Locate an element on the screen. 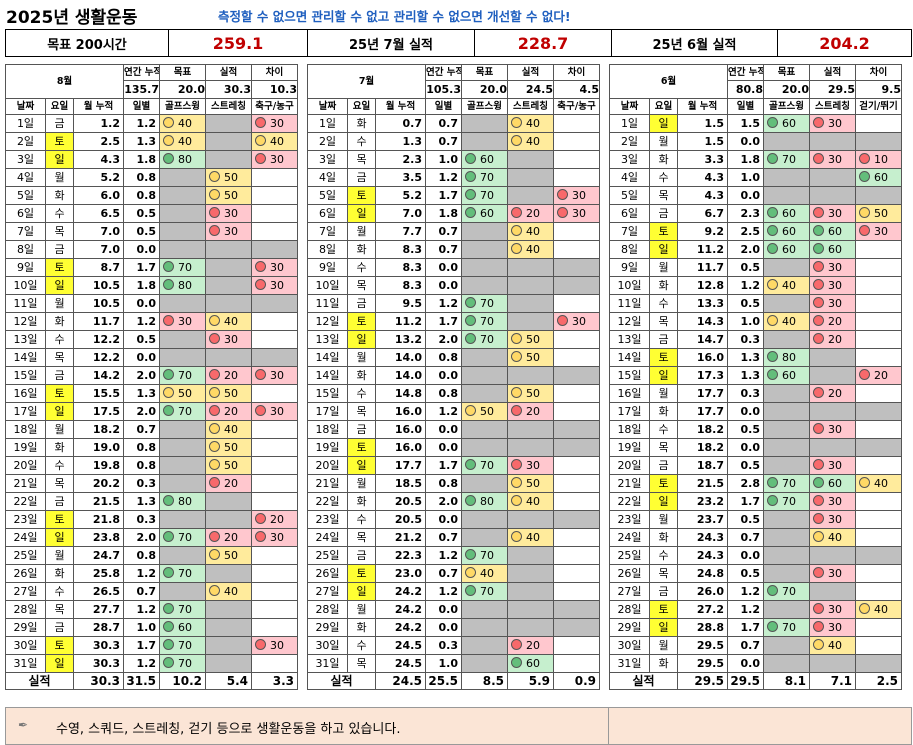 This screenshot has height=745, width=913. day-date: 18일 is located at coordinates (327, 429).